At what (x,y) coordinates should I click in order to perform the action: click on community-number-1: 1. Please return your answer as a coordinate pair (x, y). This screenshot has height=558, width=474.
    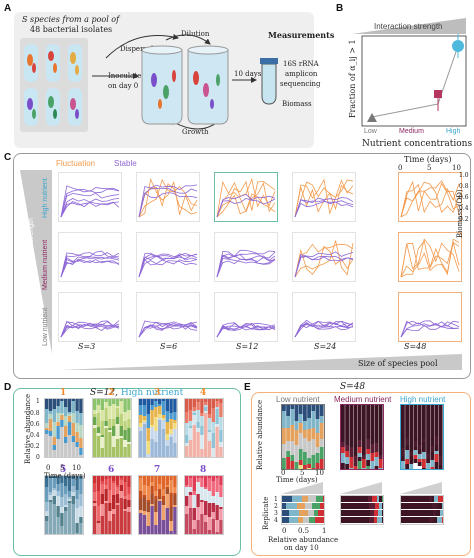
    Looking at the image, I should click on (63, 393).